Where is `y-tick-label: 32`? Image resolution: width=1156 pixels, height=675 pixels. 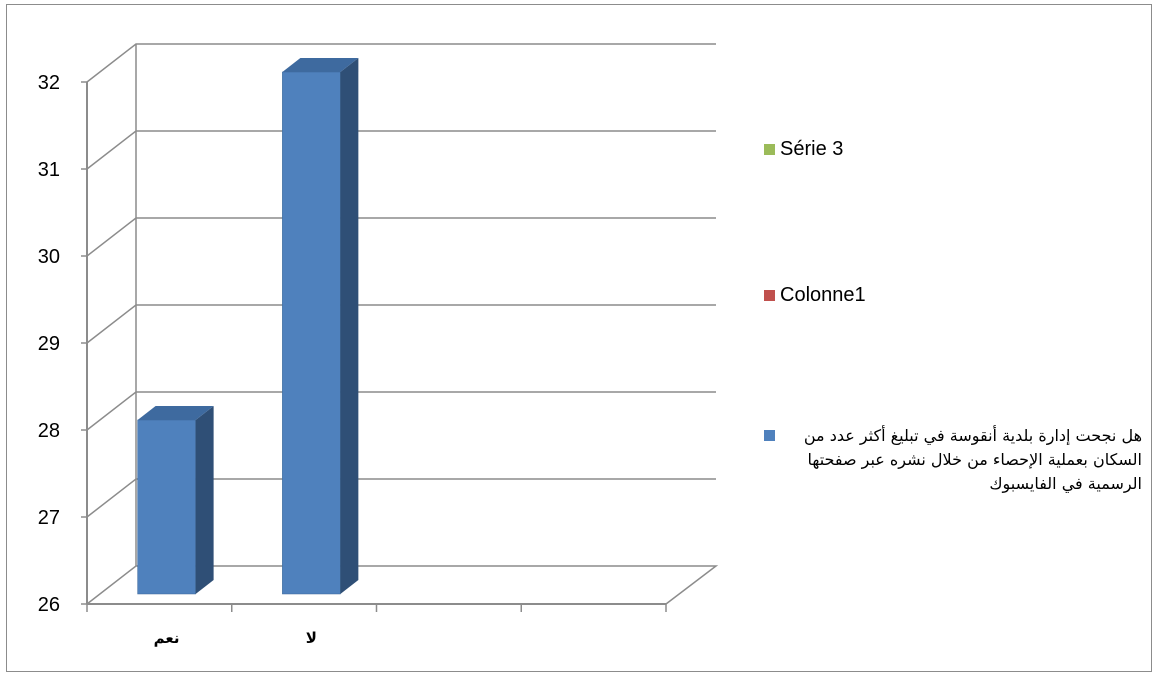
y-tick-label: 32 is located at coordinates (49, 83).